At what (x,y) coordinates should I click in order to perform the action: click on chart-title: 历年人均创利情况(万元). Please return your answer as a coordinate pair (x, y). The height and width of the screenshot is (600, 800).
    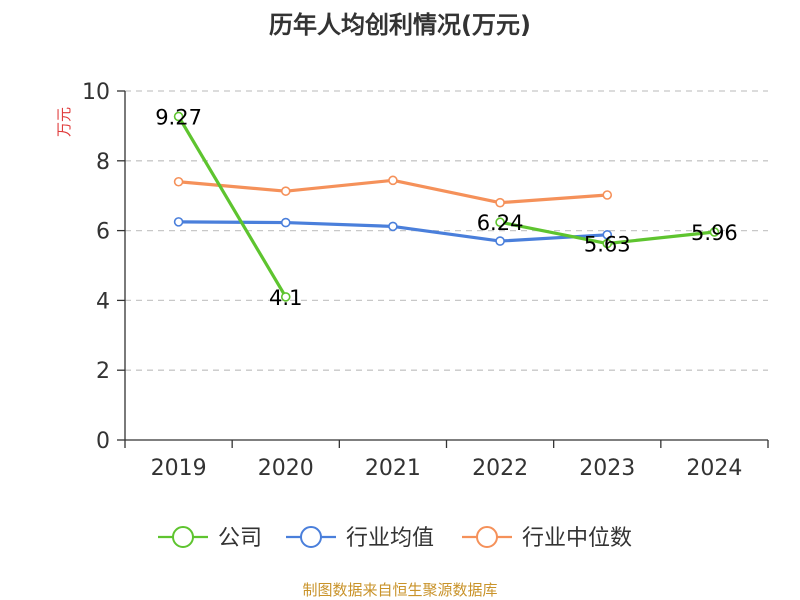
    Looking at the image, I should click on (400, 25).